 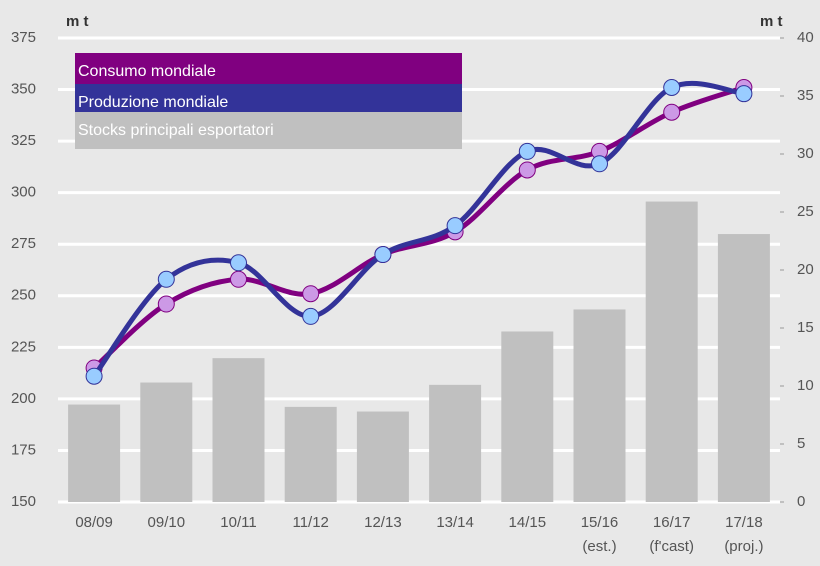 I want to click on y-tick-label: 375, so click(x=23, y=37).